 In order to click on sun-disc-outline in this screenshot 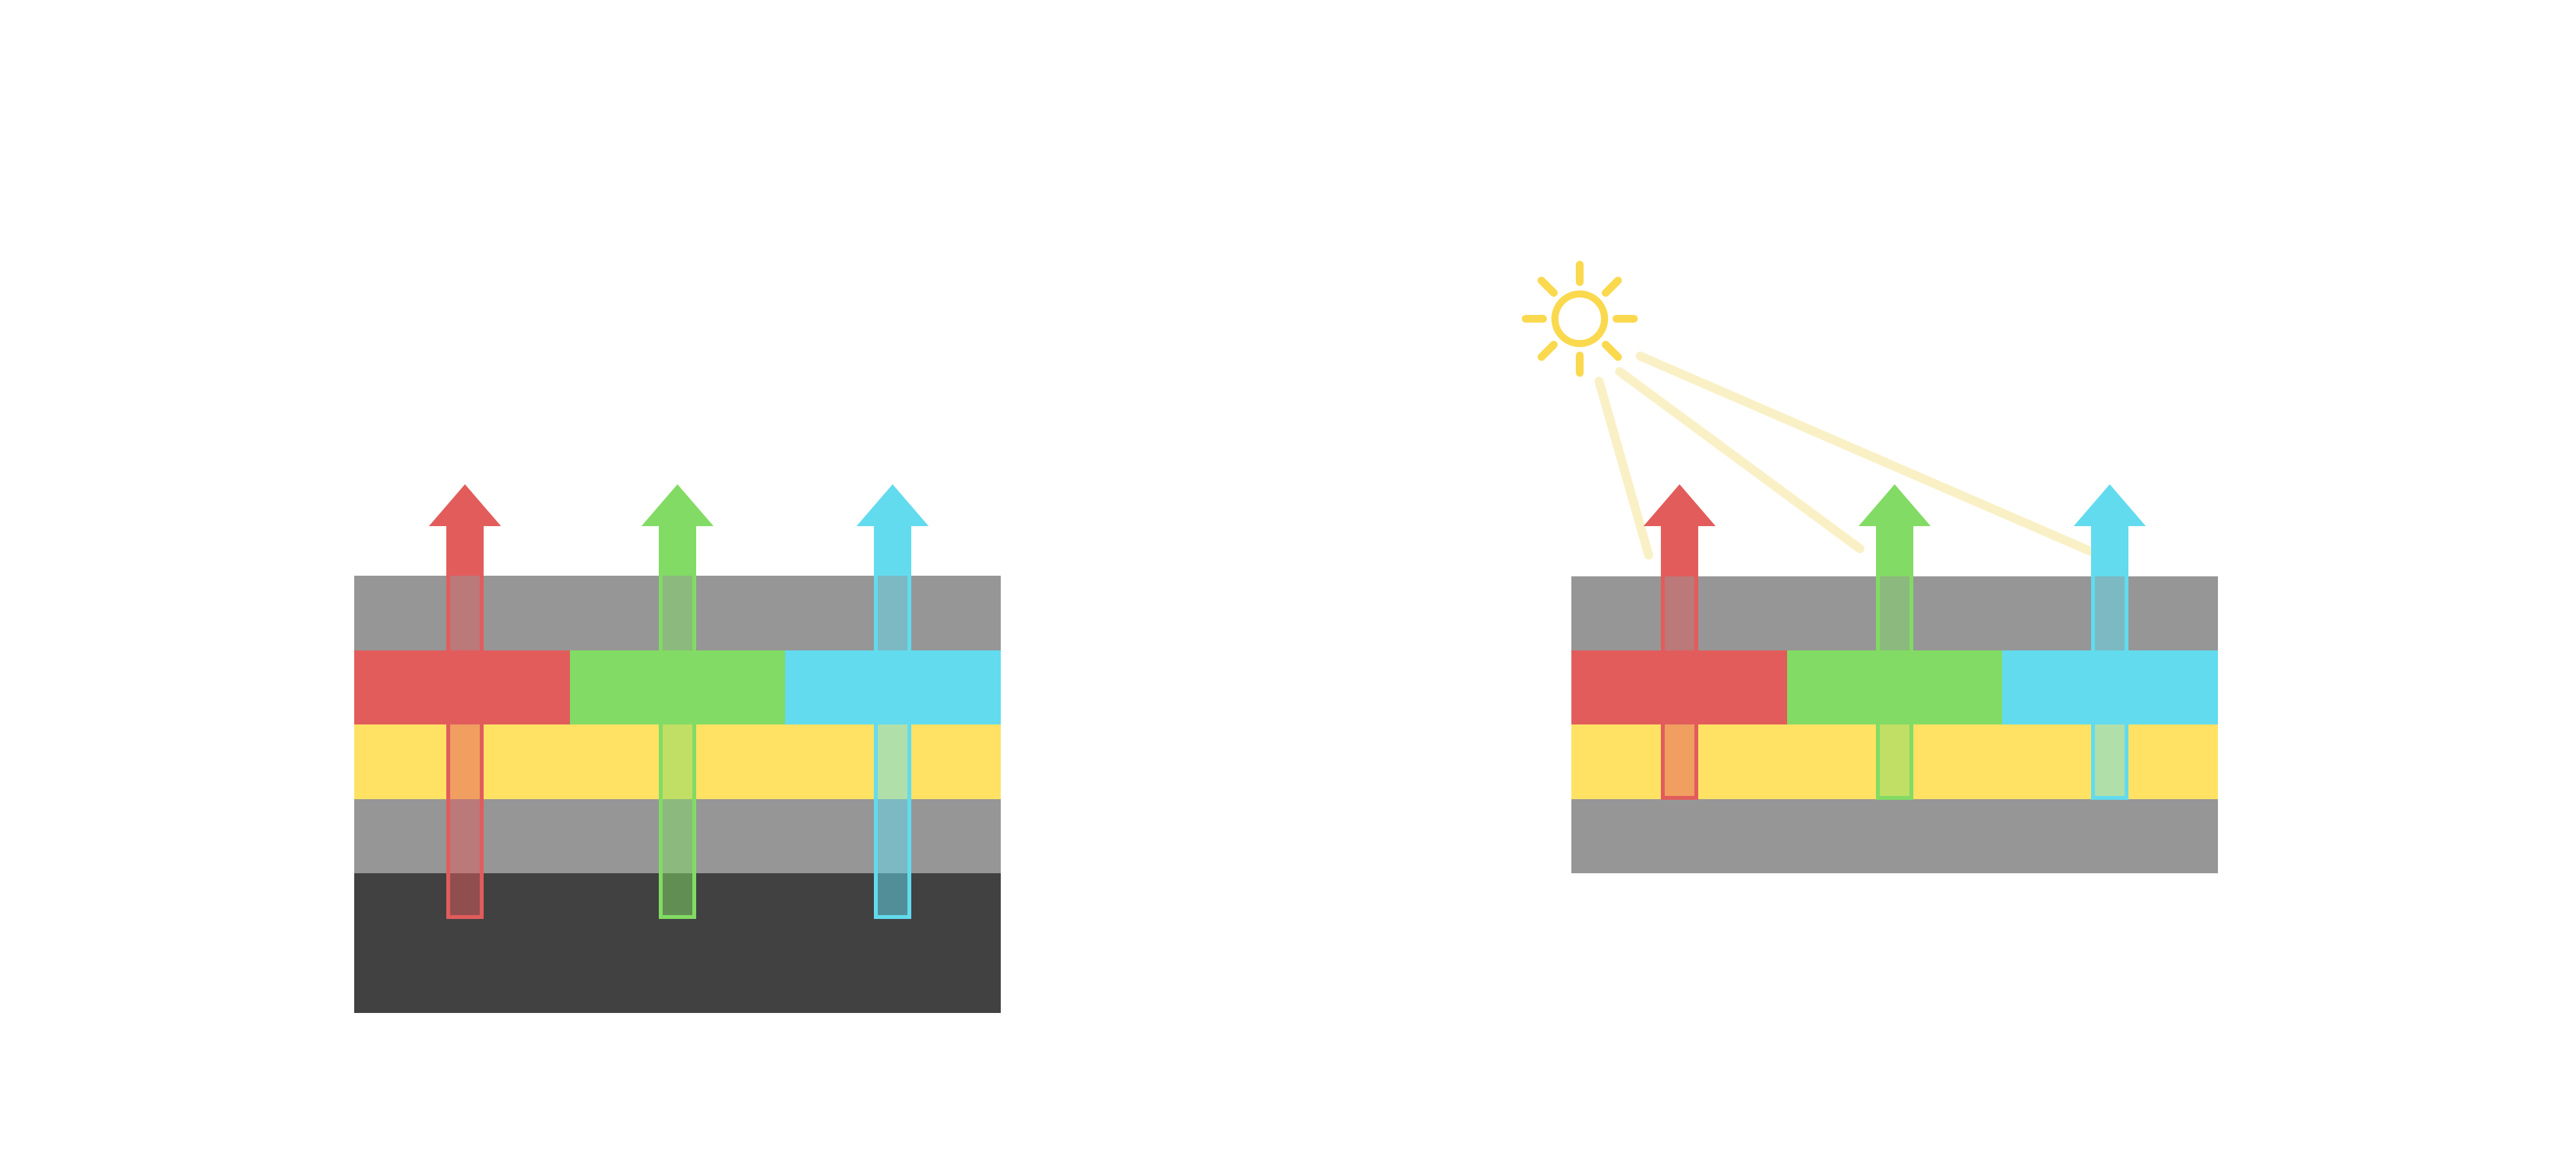, I will do `click(1579, 318)`.